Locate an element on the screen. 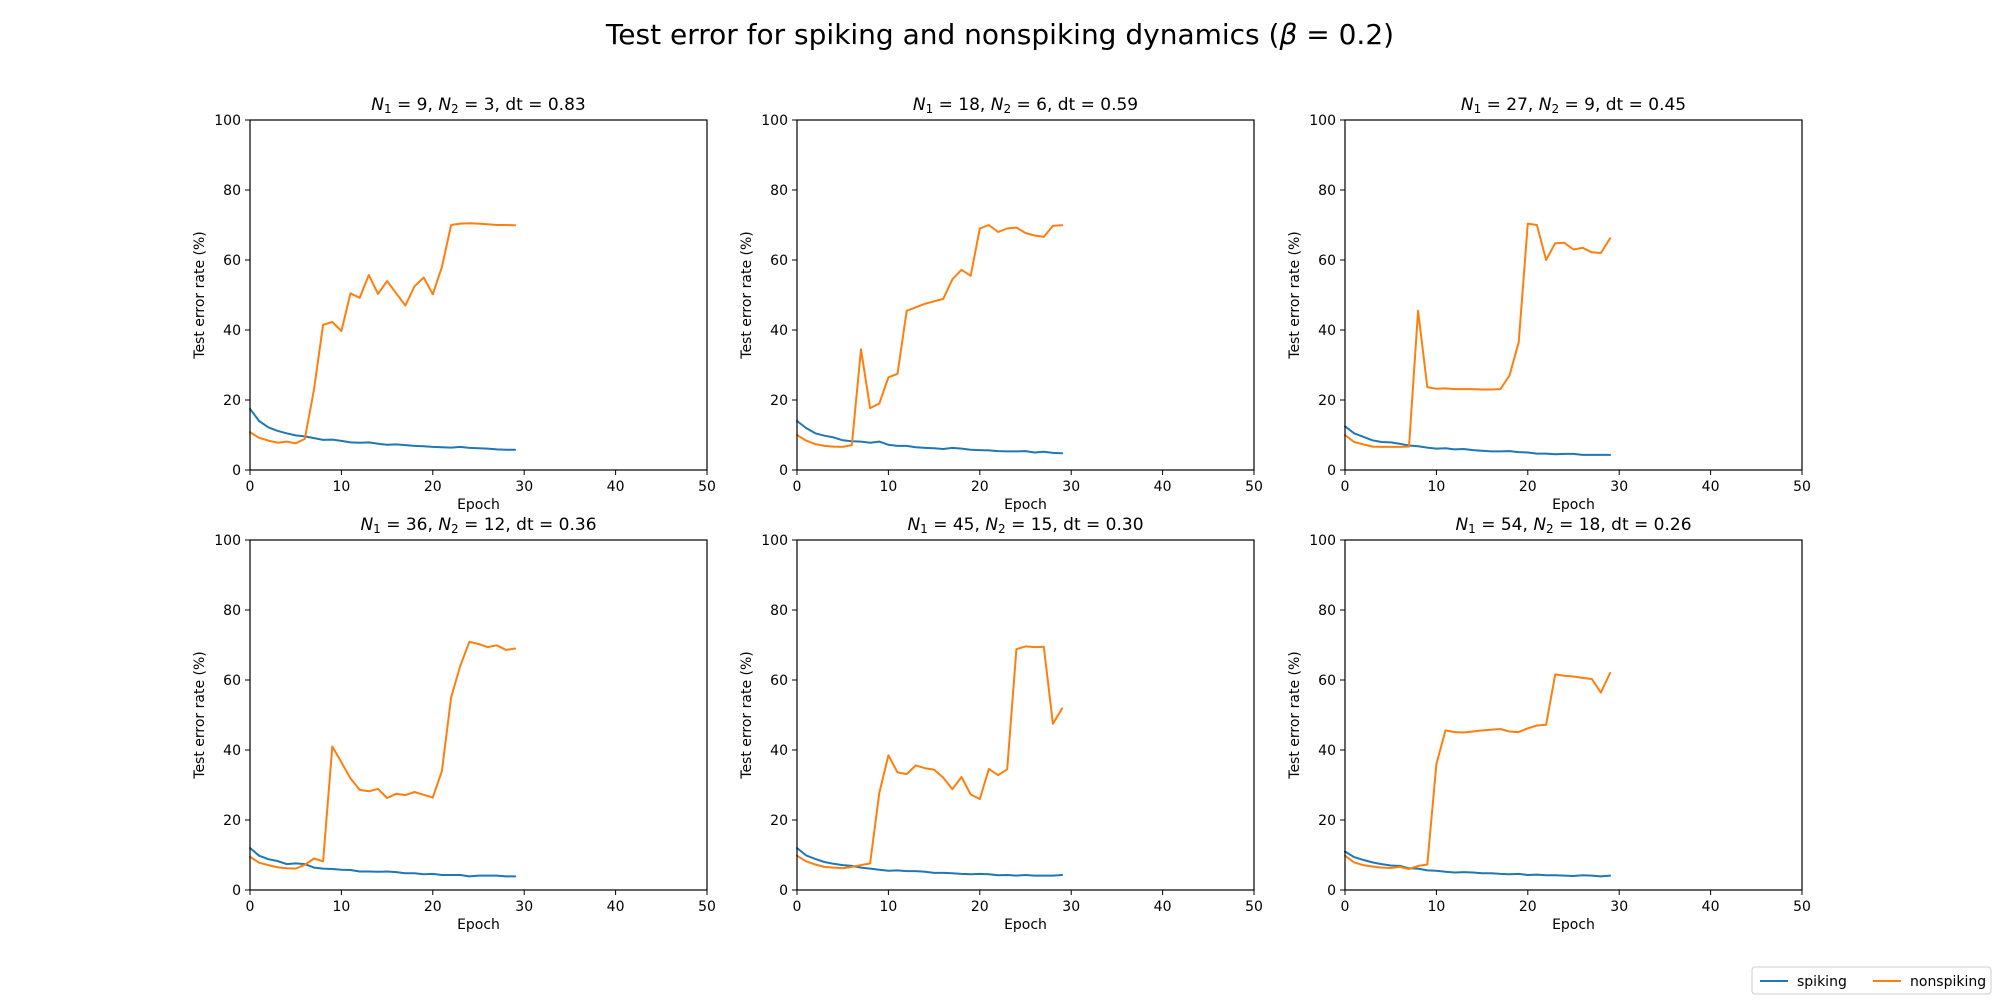 This screenshot has width=2000, height=1000. figure-title-symbol: β is located at coordinates (1287, 34).